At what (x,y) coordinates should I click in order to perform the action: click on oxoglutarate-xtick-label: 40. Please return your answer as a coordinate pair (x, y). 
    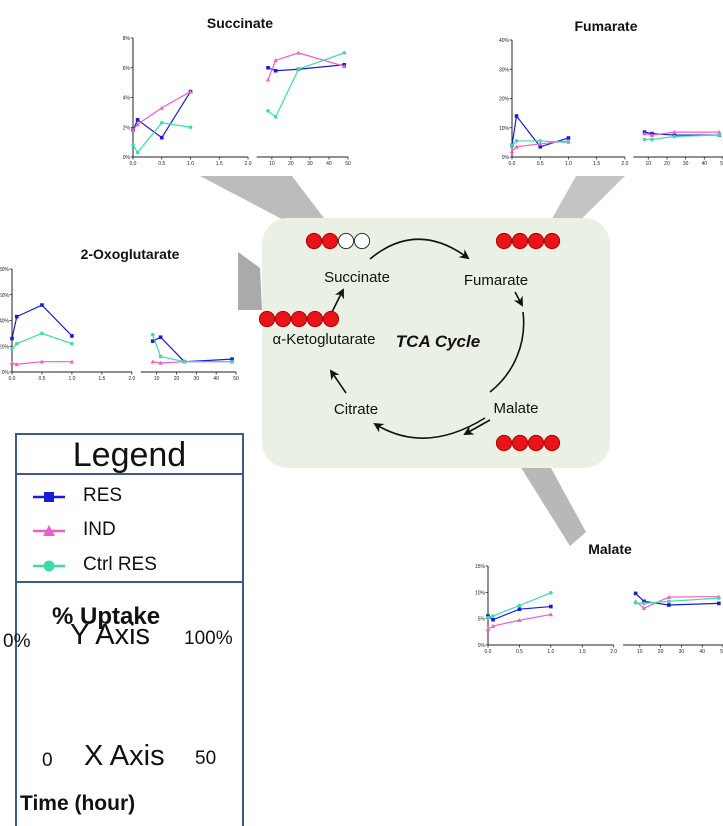
    Looking at the image, I should click on (216, 379).